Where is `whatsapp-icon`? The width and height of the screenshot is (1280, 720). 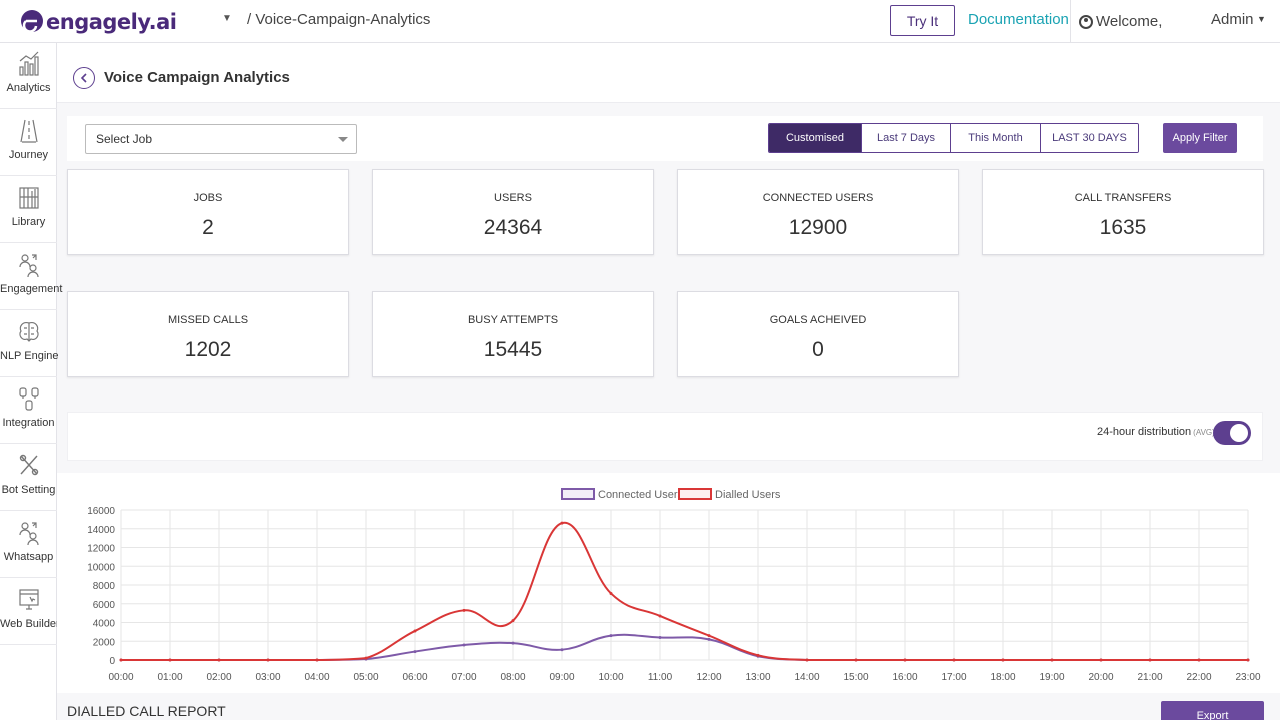 whatsapp-icon is located at coordinates (28, 534).